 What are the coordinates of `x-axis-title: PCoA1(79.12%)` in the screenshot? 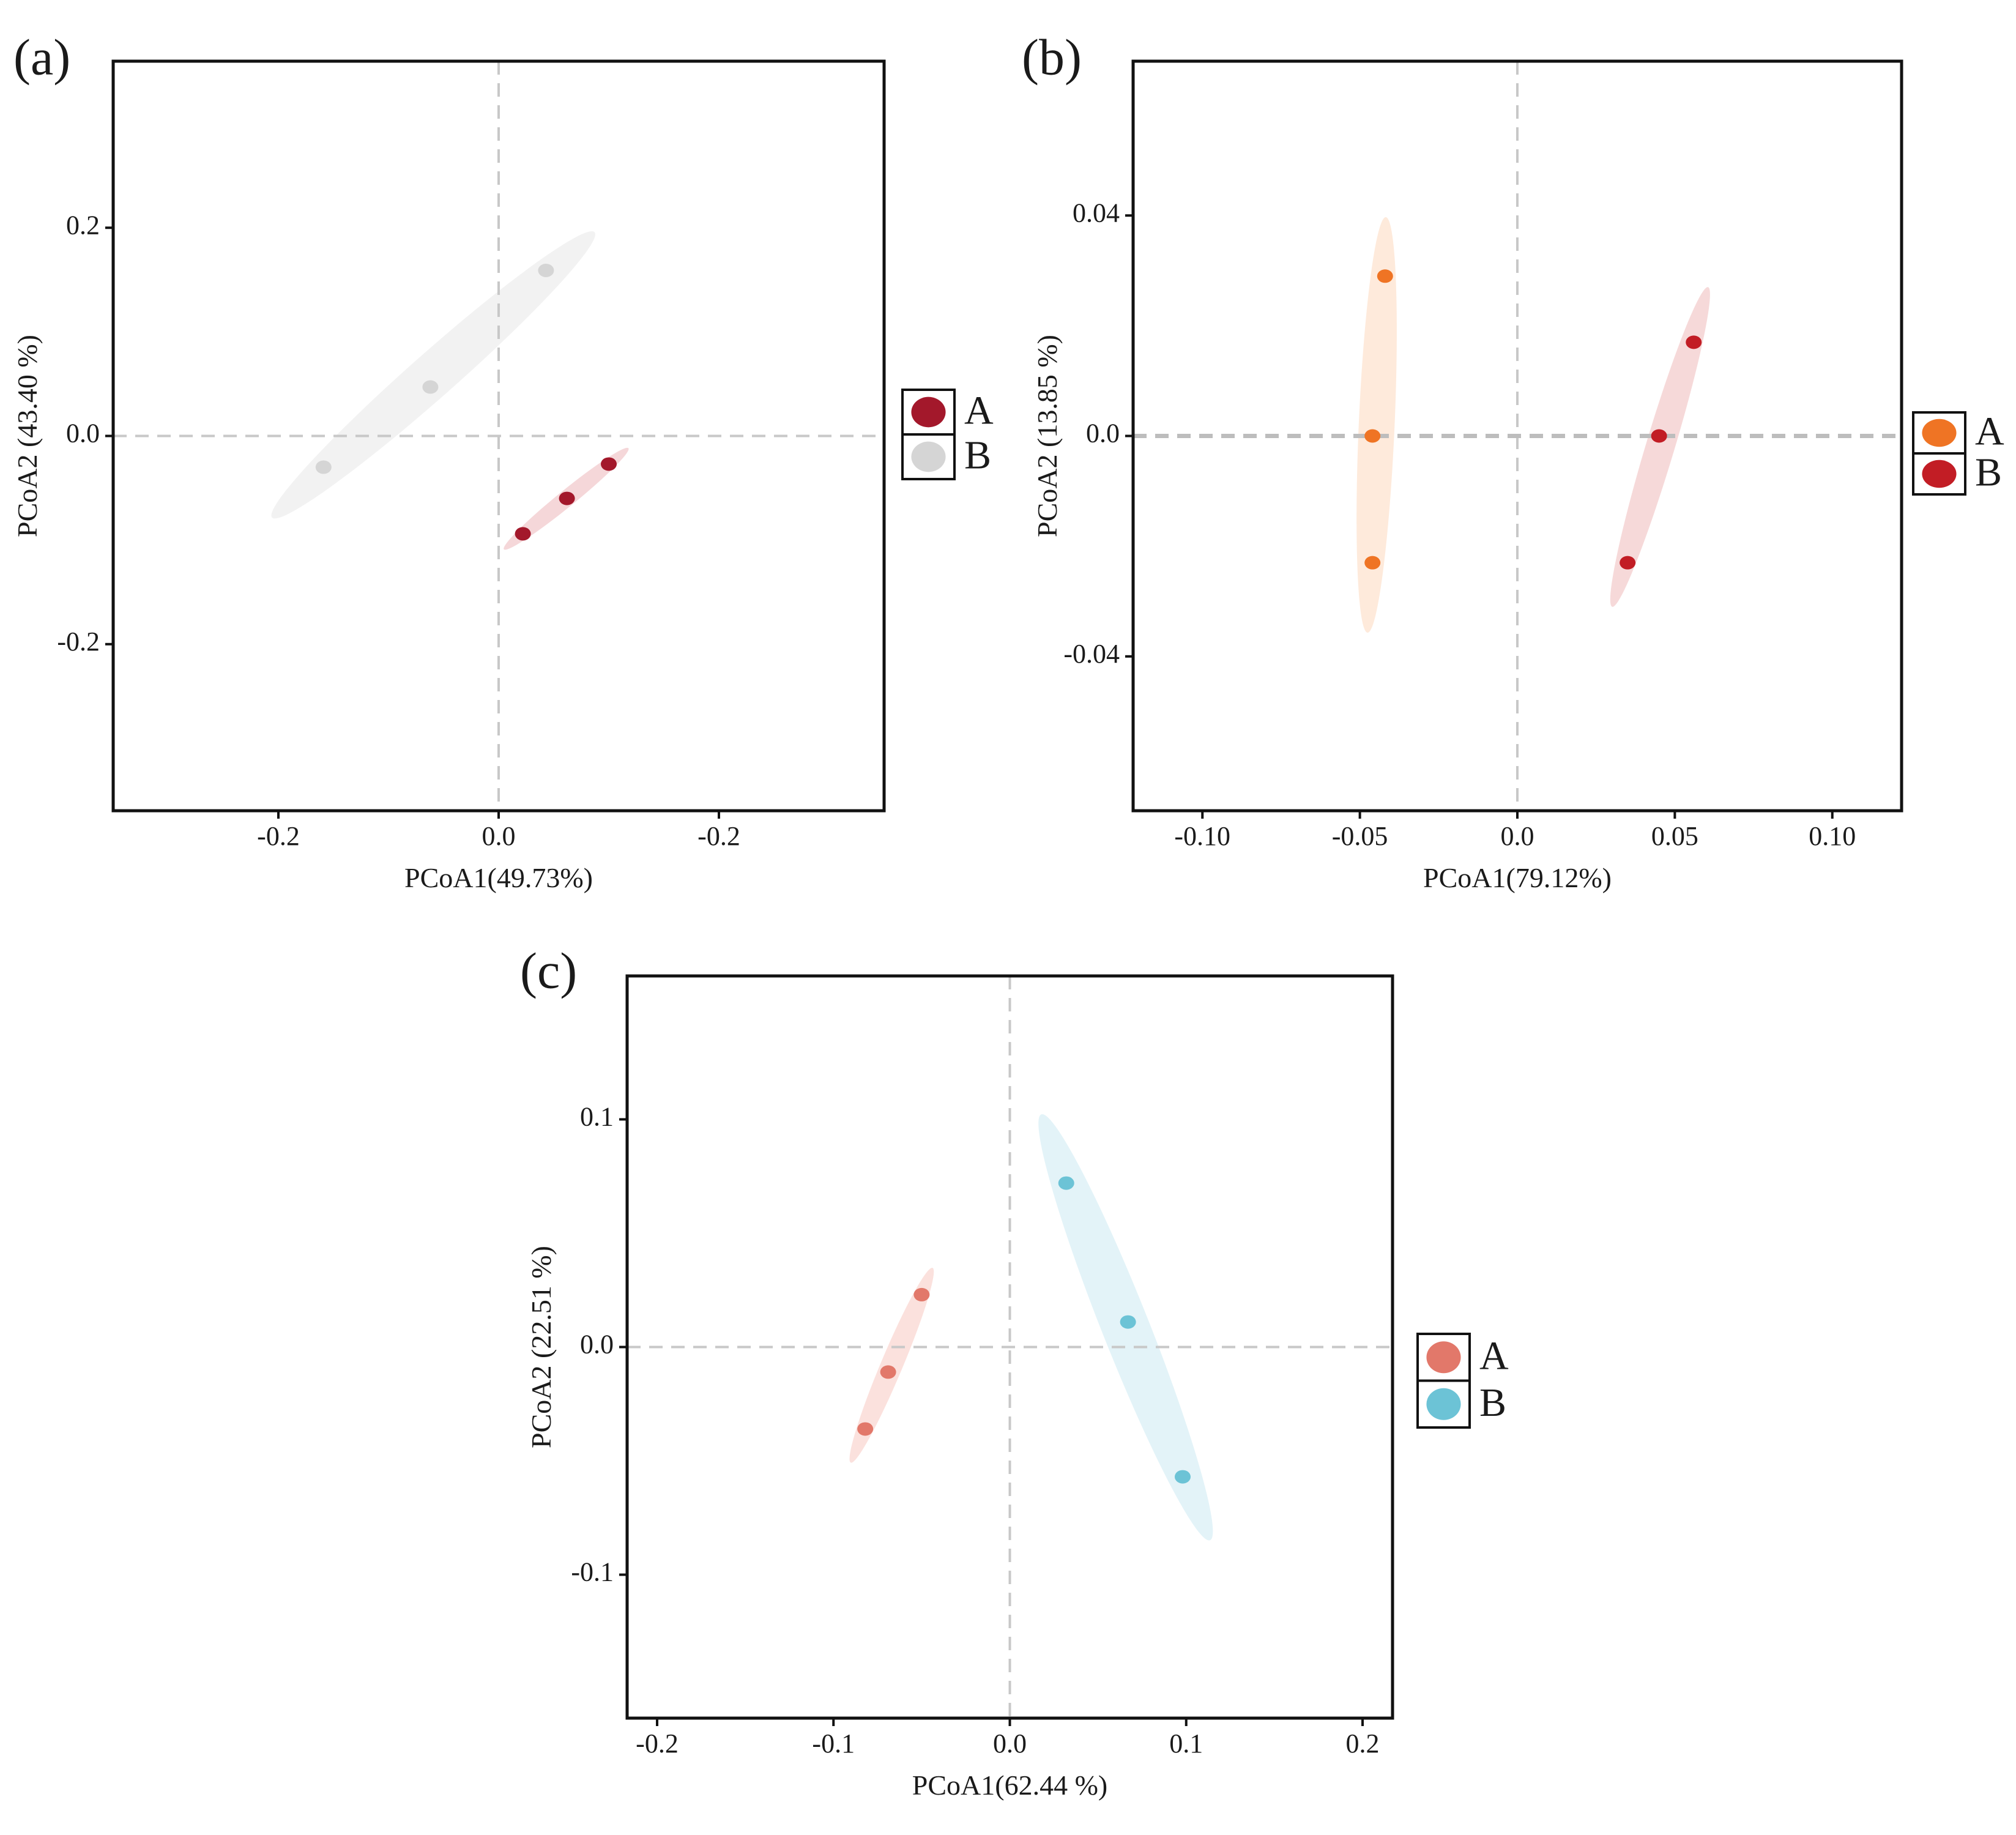 It's located at (1517, 877).